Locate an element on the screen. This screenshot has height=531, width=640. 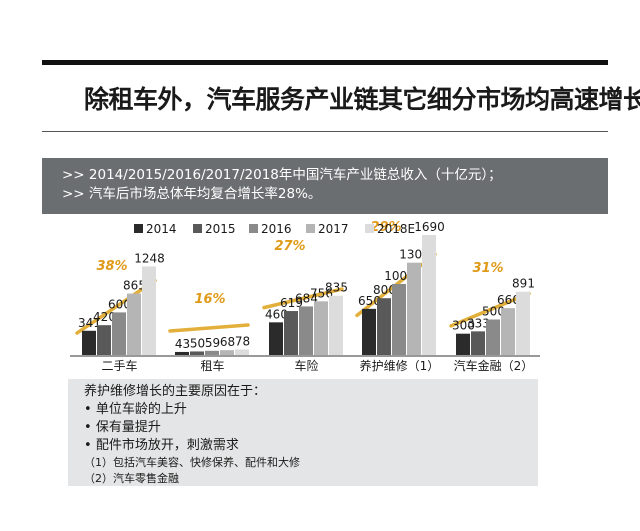
data-label: 619 is located at coordinates (291, 303).